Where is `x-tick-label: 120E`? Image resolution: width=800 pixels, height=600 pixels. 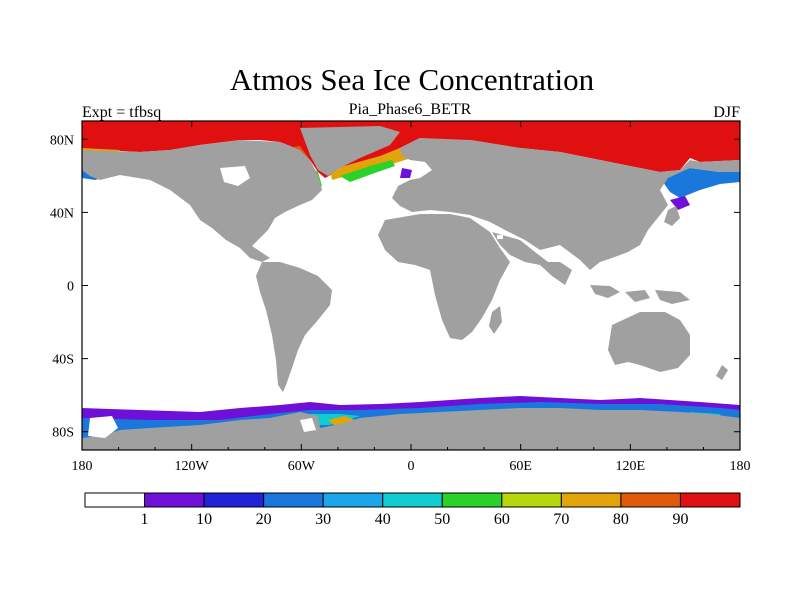 x-tick-label: 120E is located at coordinates (631, 466).